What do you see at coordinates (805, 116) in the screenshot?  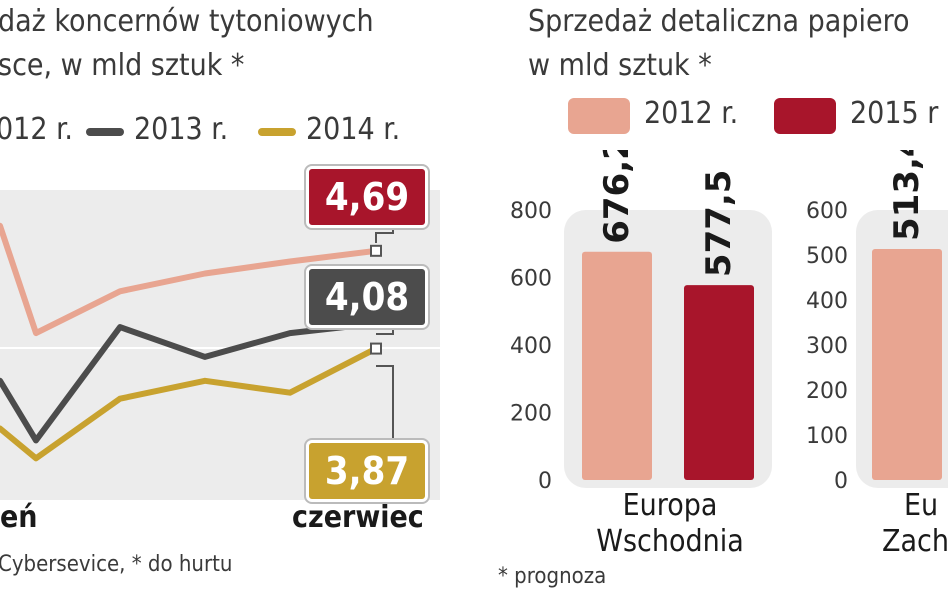 I see `legend-swatch-2015-bar` at bounding box center [805, 116].